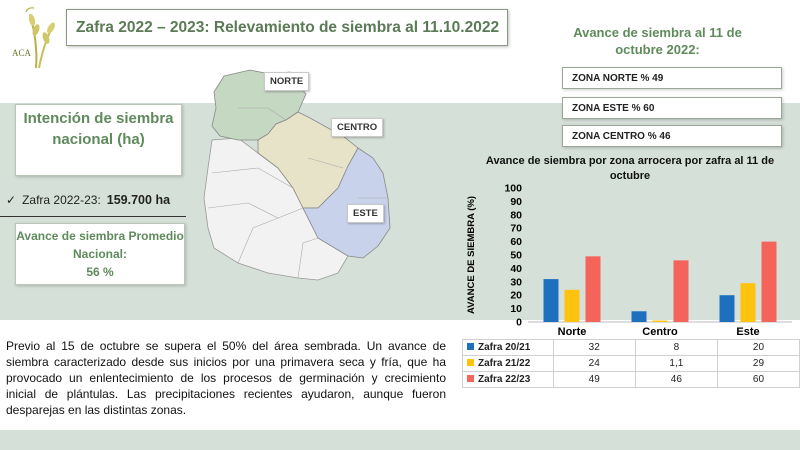  I want to click on national-average-value: 56 %, so click(100, 272).